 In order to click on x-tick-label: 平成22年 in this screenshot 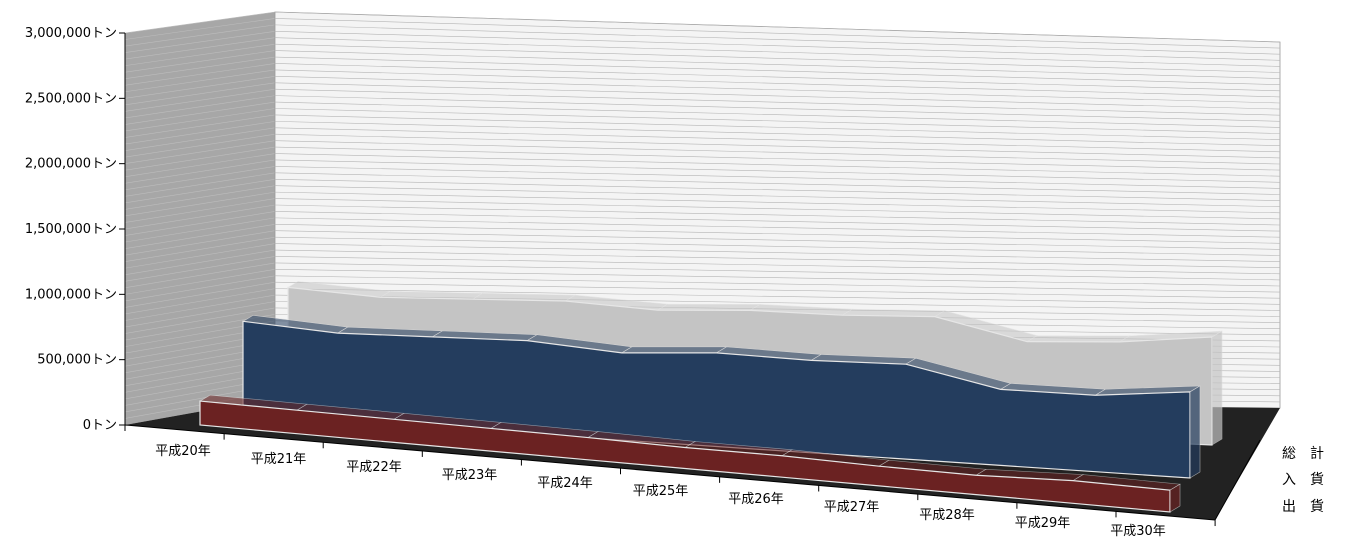, I will do `click(374, 467)`.